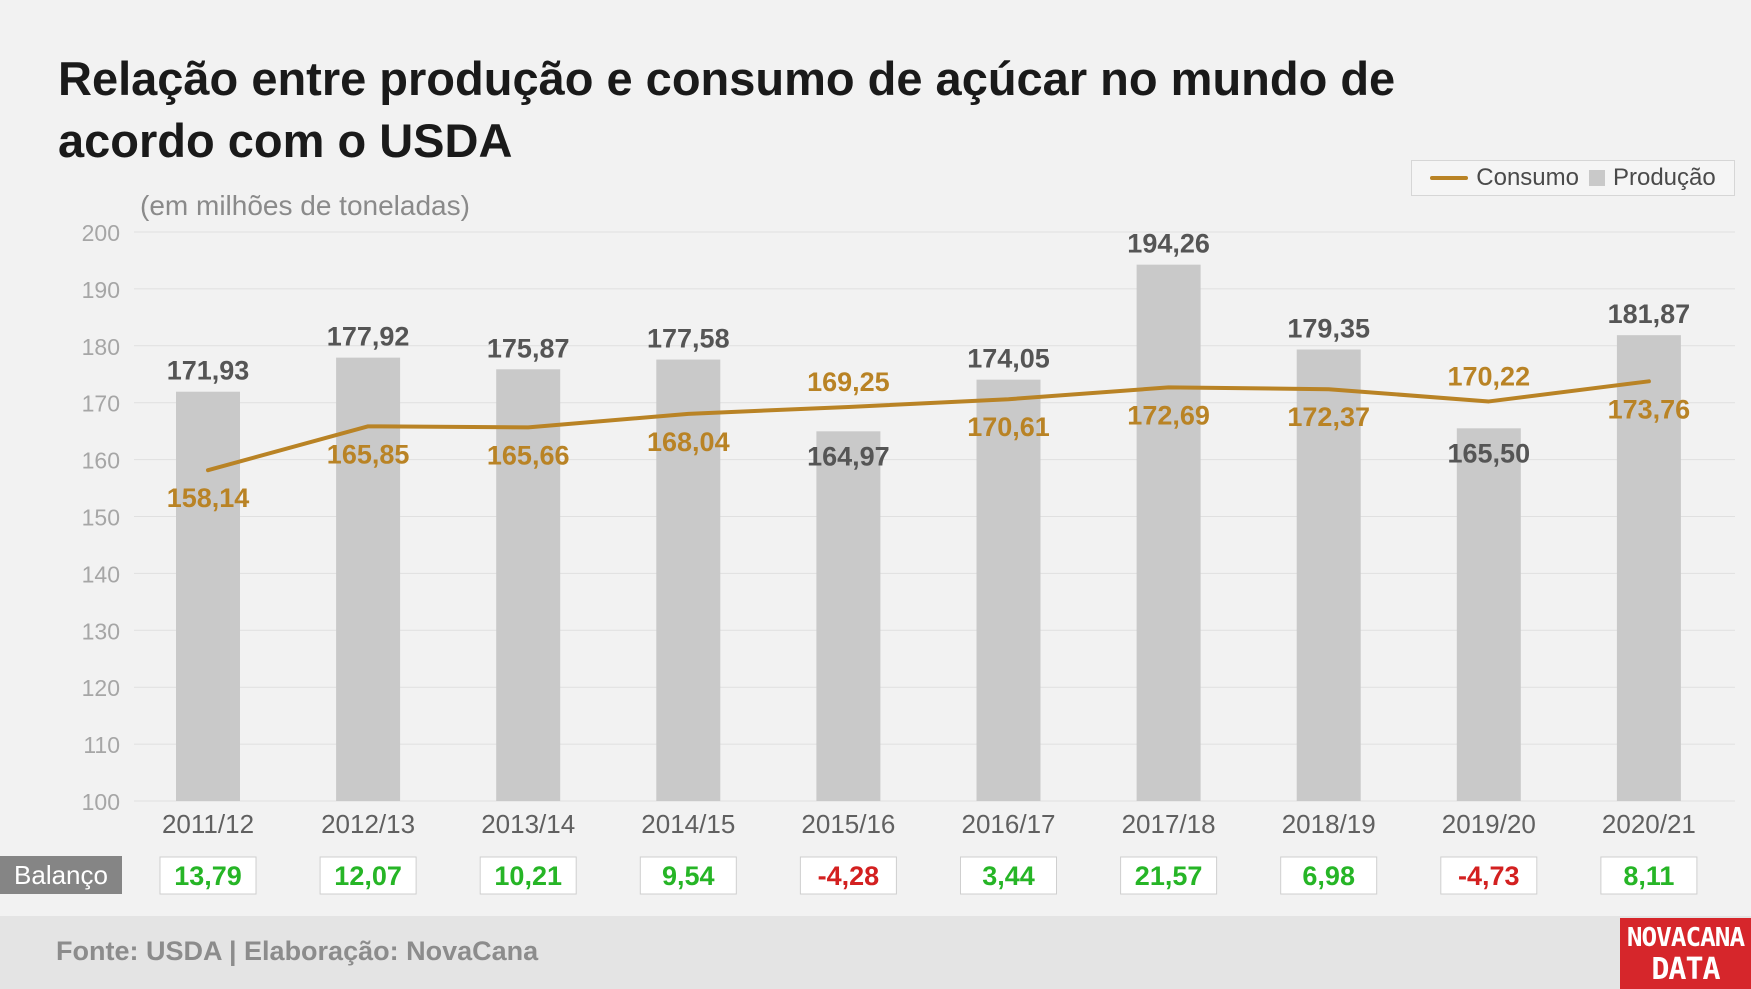 This screenshot has width=1751, height=989. Describe the element at coordinates (1685, 969) in the screenshot. I see `logo-line2: DATA` at that location.